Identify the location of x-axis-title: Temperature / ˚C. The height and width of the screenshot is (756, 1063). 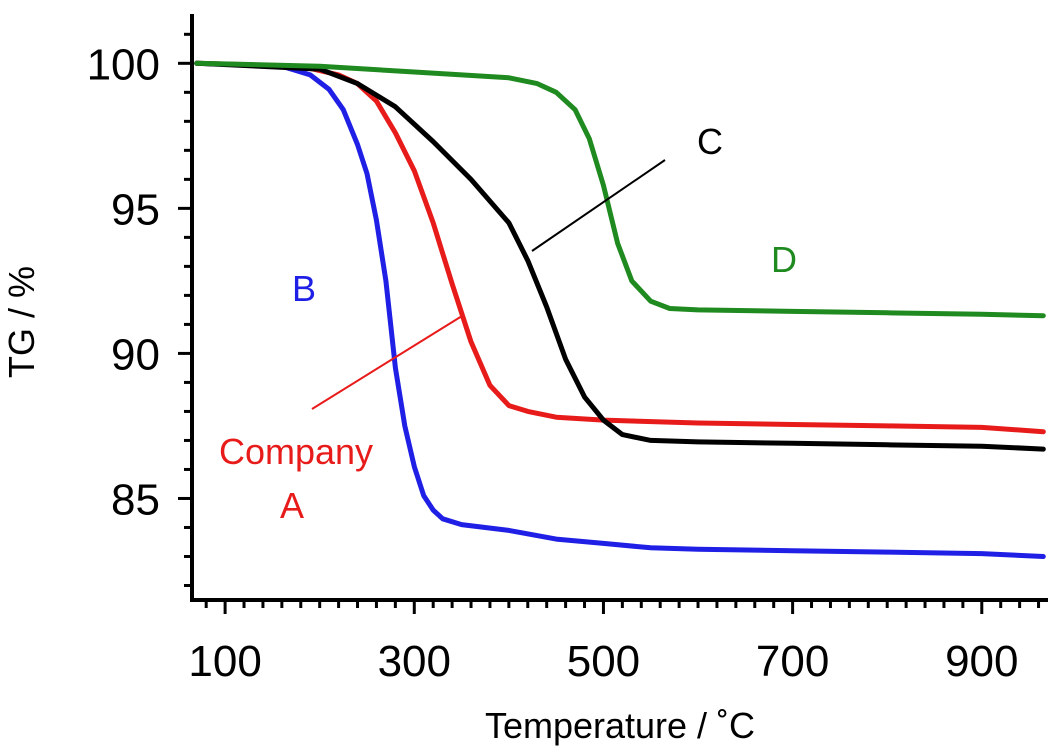
(620, 725).